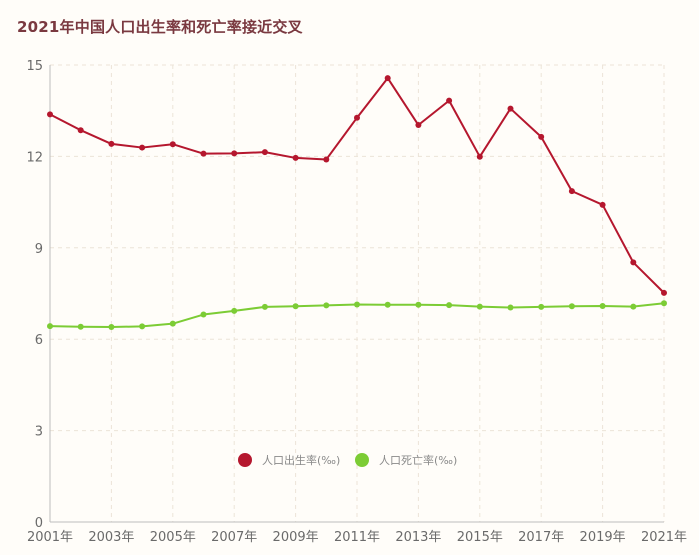  Describe the element at coordinates (34, 157) in the screenshot. I see `y-tick-label: 12` at that location.